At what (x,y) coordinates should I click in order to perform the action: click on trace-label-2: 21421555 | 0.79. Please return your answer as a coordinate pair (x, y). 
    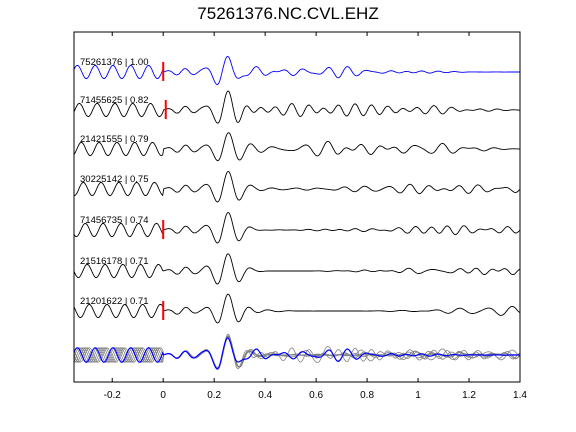
    Looking at the image, I should click on (114, 139).